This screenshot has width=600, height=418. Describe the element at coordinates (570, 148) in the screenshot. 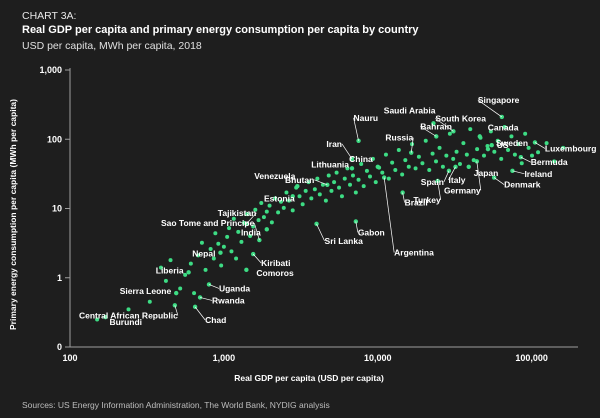

I see `point-label-luxembourg: Luxembourg` at that location.